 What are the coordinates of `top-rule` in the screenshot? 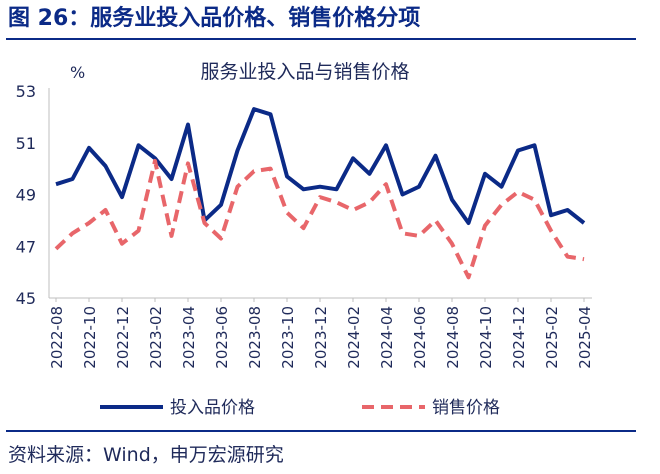 It's located at (321, 39).